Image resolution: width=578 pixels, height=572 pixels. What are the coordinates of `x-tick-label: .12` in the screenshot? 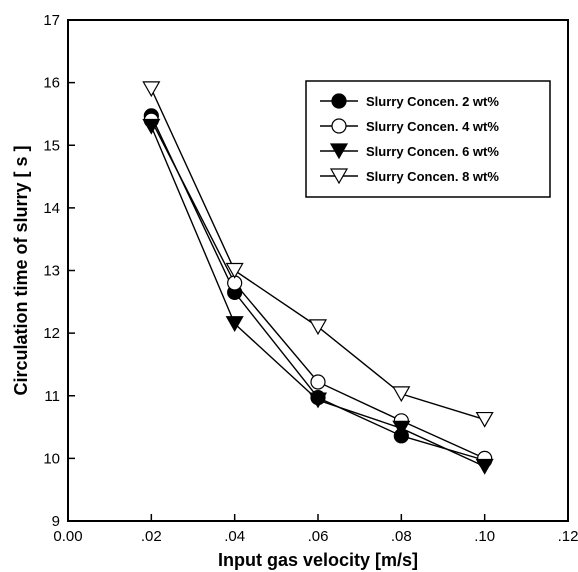 It's located at (568, 536).